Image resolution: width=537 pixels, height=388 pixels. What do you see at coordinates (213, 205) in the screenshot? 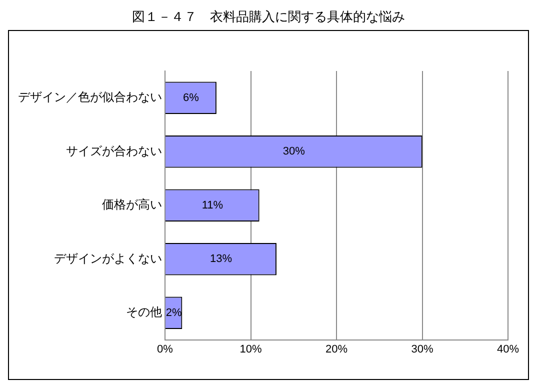
I see `data-label: 11%` at bounding box center [213, 205].